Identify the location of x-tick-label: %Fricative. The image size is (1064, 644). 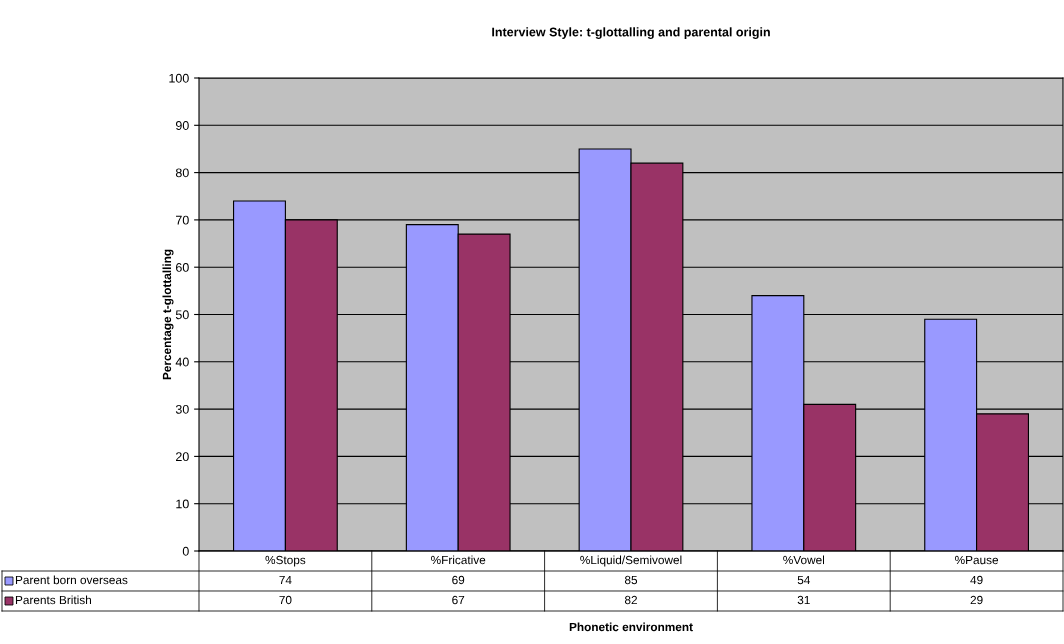
(458, 560).